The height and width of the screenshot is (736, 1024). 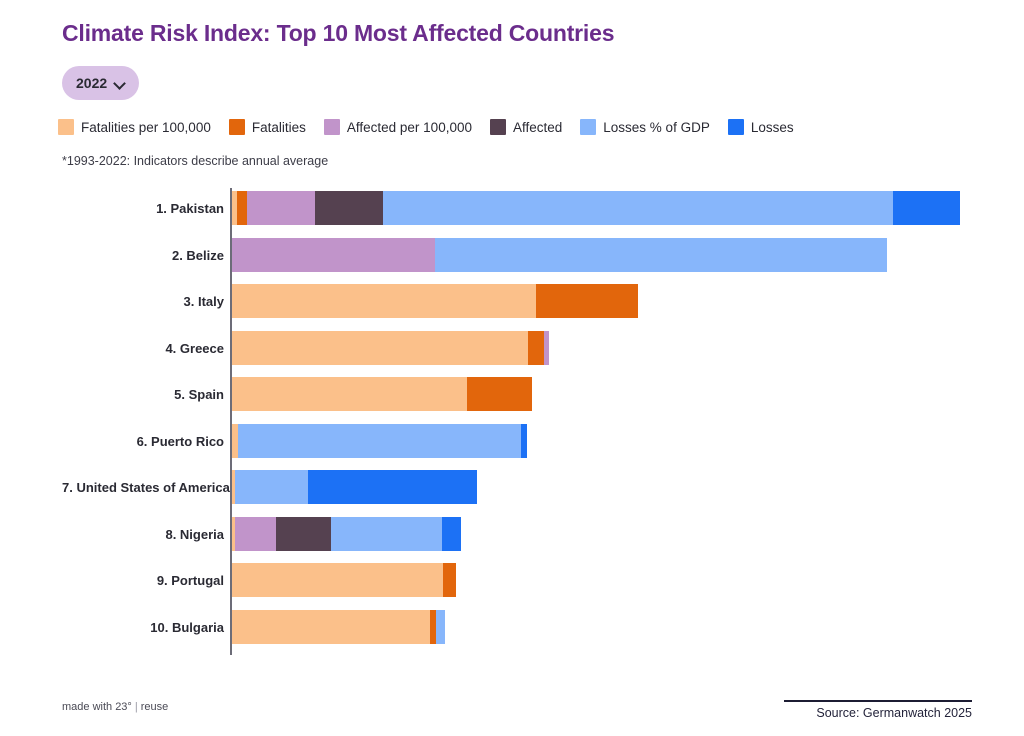 I want to click on category-label: 4. Greece, so click(x=194, y=348).